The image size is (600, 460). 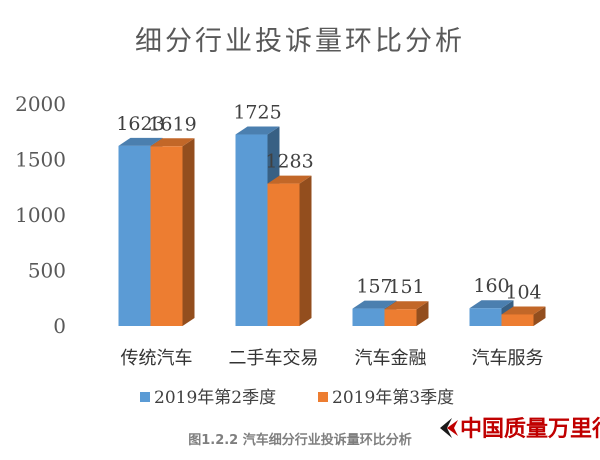 I want to click on logo: 中国质量万里行, so click(x=520, y=429).